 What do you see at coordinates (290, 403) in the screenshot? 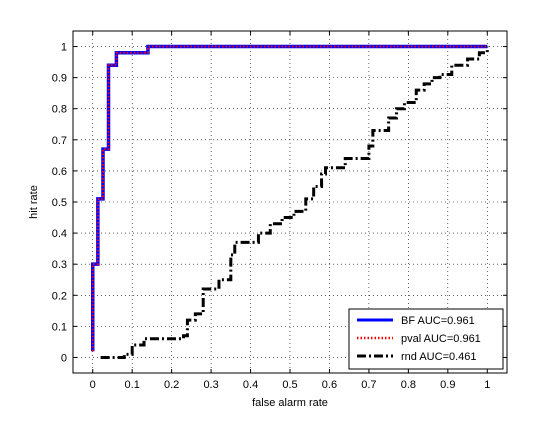
I see `x-axis-label: false alarm rate` at bounding box center [290, 403].